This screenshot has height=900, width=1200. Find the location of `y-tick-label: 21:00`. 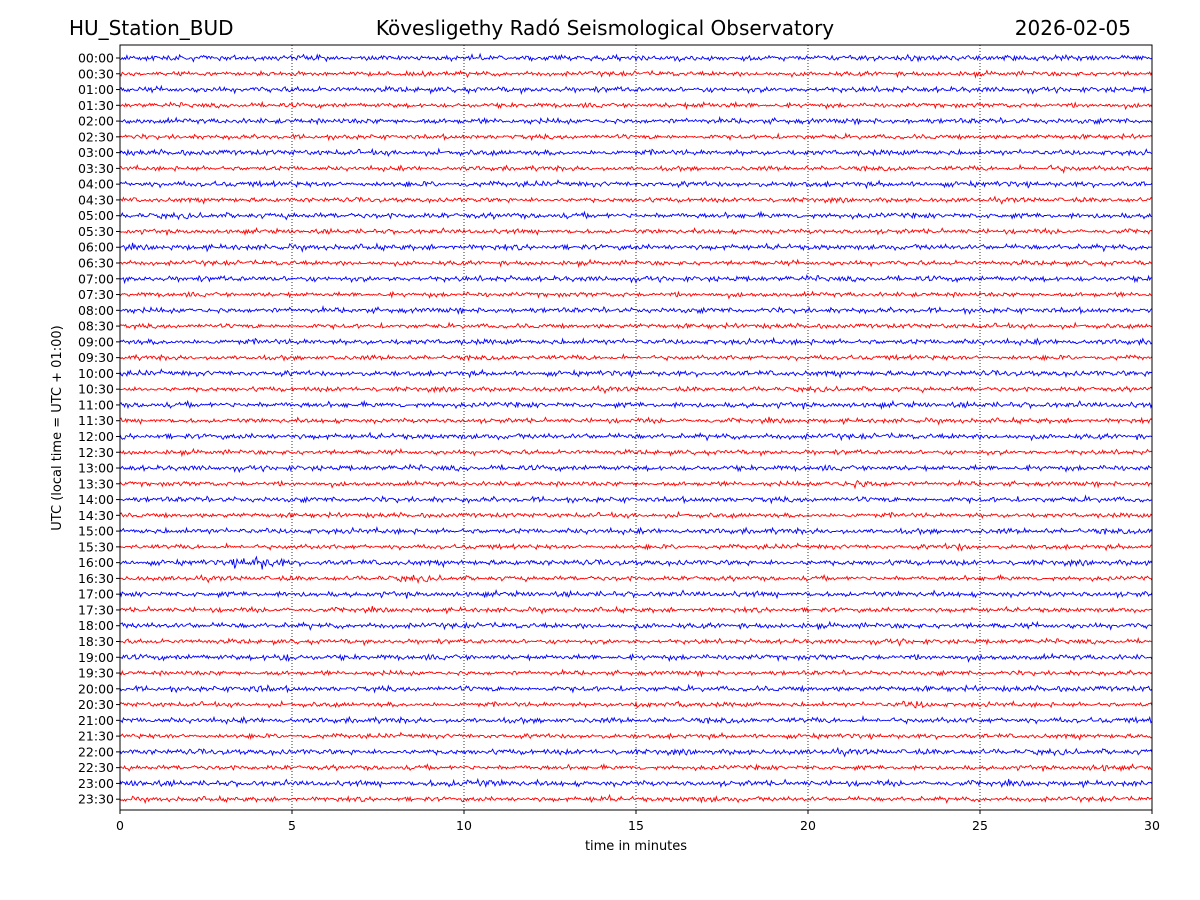

y-tick-label: 21:00 is located at coordinates (96, 720).